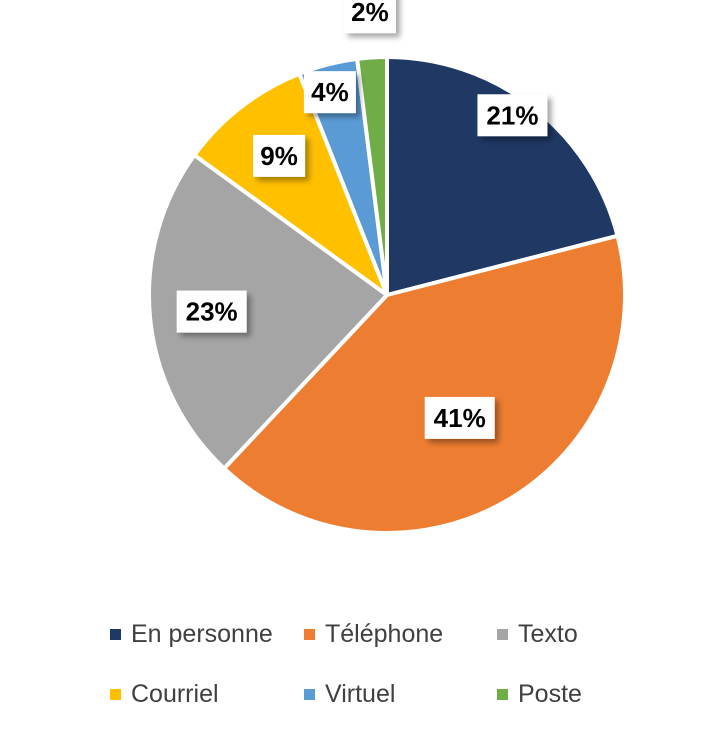 The height and width of the screenshot is (738, 725). I want to click on legend-item-telephone: Téléphone, so click(373, 634).